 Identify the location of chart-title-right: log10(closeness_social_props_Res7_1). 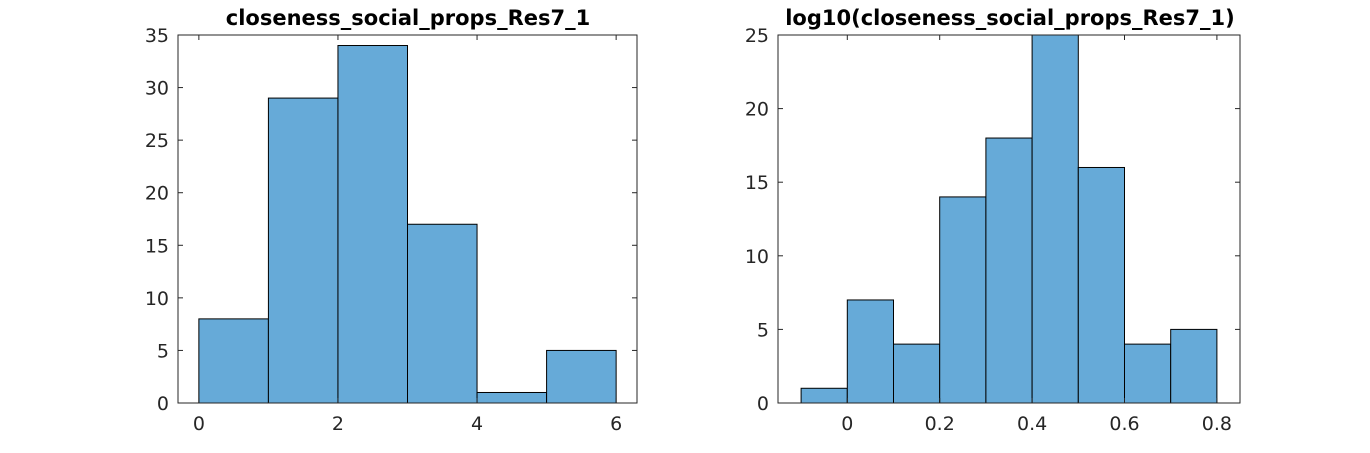
(1010, 18).